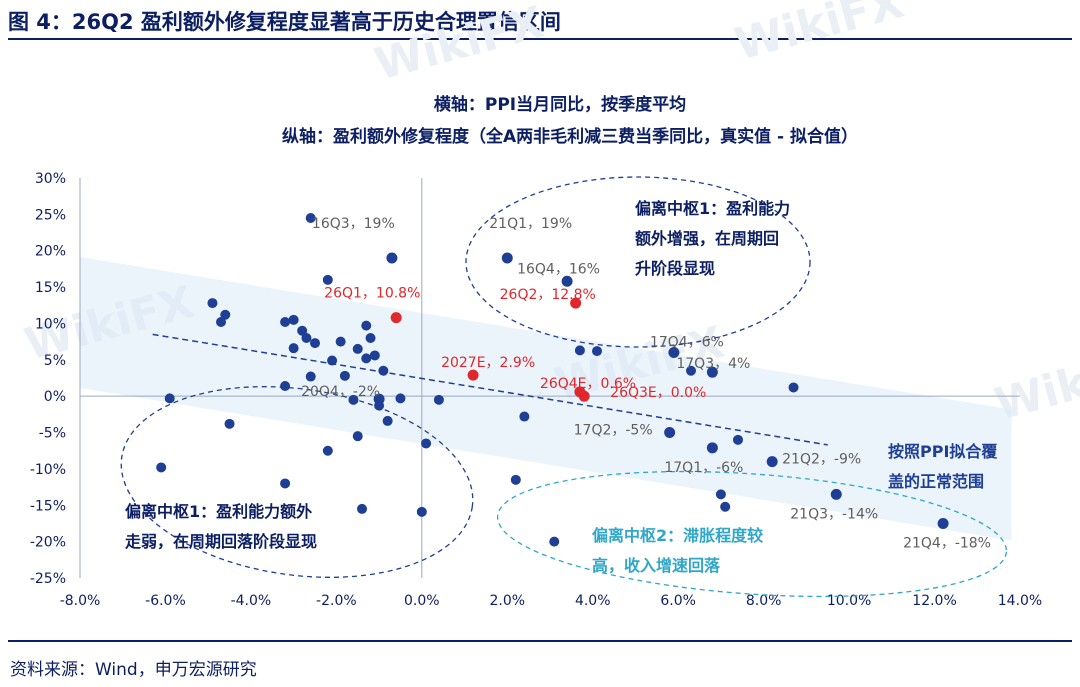 This screenshot has height=687, width=1080. I want to click on point-label: 21Q4，-18%, so click(947, 543).